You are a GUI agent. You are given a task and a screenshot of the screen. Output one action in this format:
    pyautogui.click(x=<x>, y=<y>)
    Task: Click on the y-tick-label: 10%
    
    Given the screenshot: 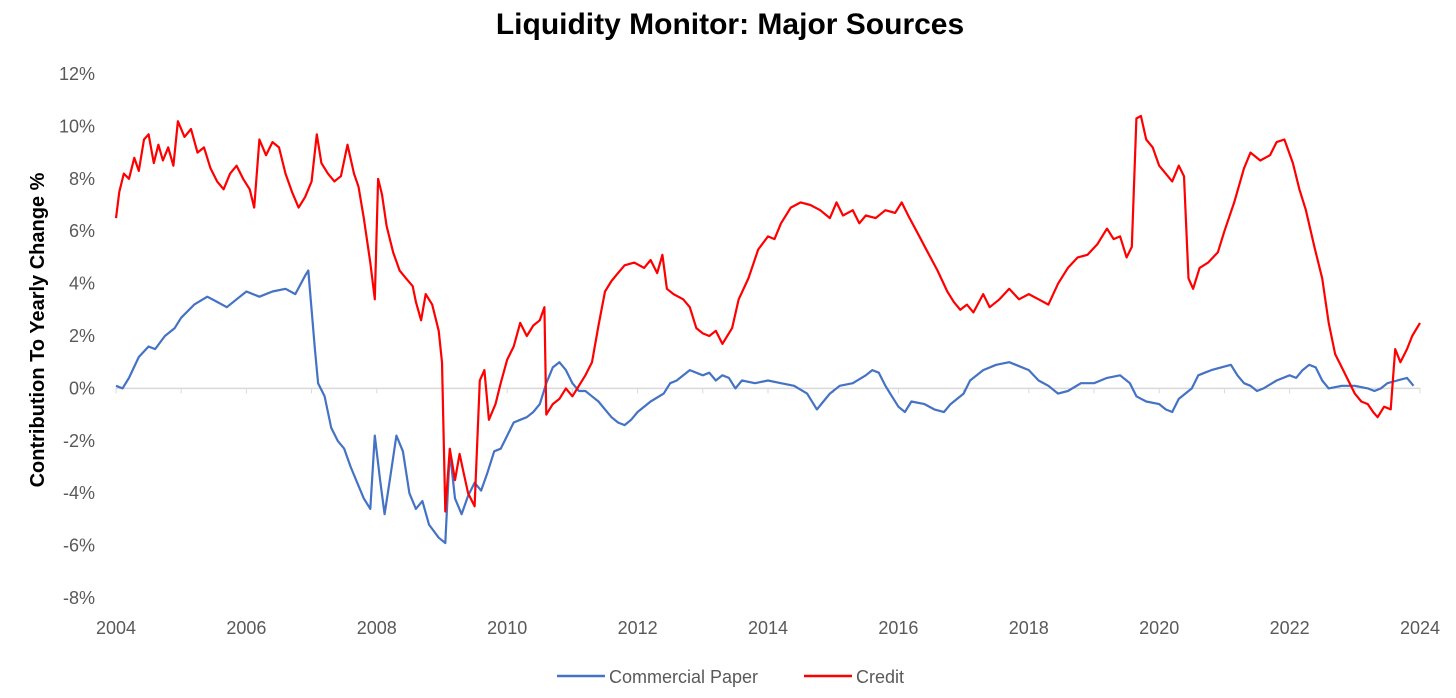 What is the action you would take?
    pyautogui.click(x=77, y=126)
    